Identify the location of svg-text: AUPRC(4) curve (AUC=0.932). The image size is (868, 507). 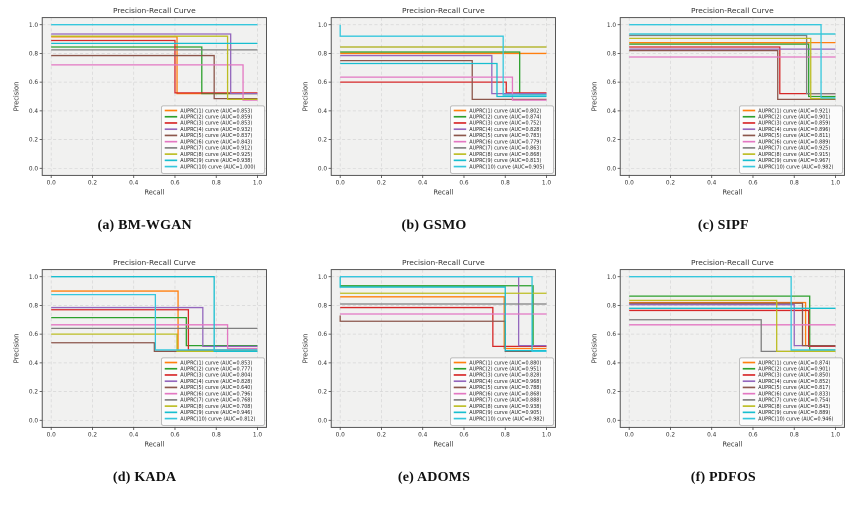
(216, 130).